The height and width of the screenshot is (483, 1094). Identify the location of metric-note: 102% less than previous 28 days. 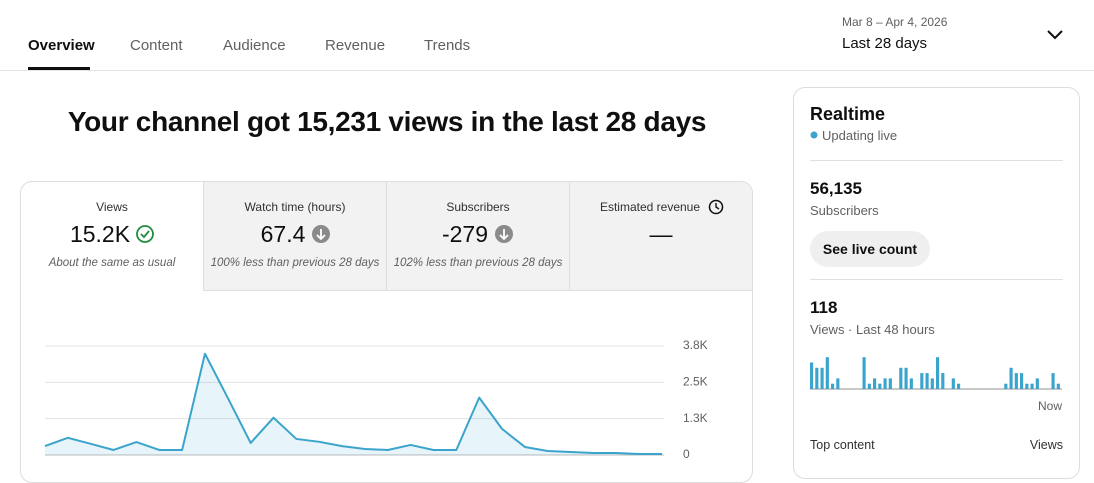
(478, 263).